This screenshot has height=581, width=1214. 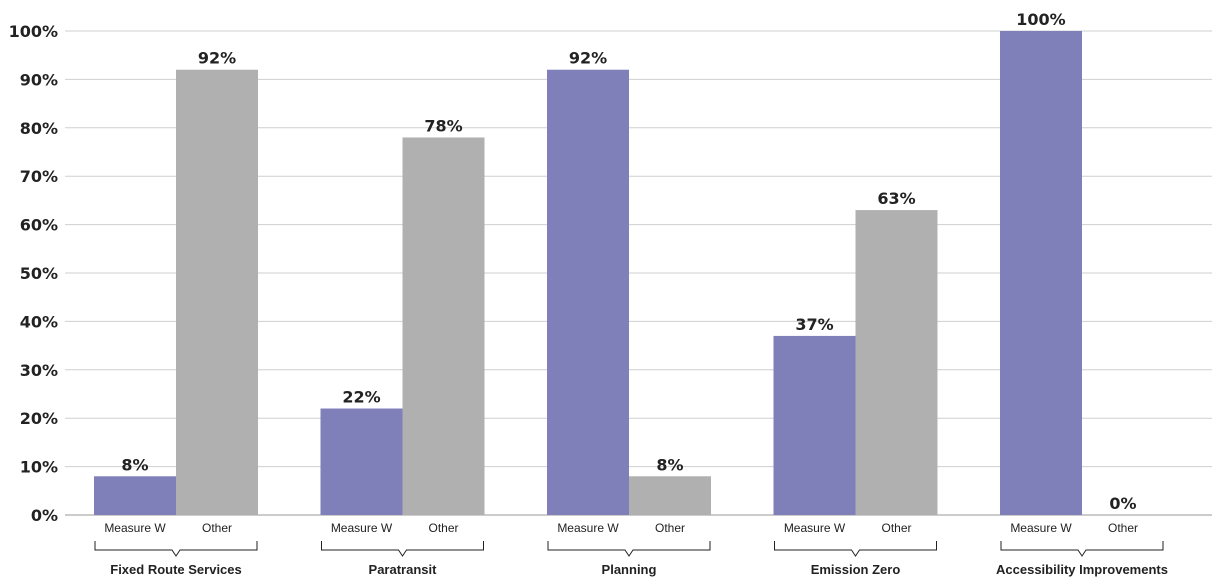 What do you see at coordinates (896, 198) in the screenshot?
I see `data-label: 63%` at bounding box center [896, 198].